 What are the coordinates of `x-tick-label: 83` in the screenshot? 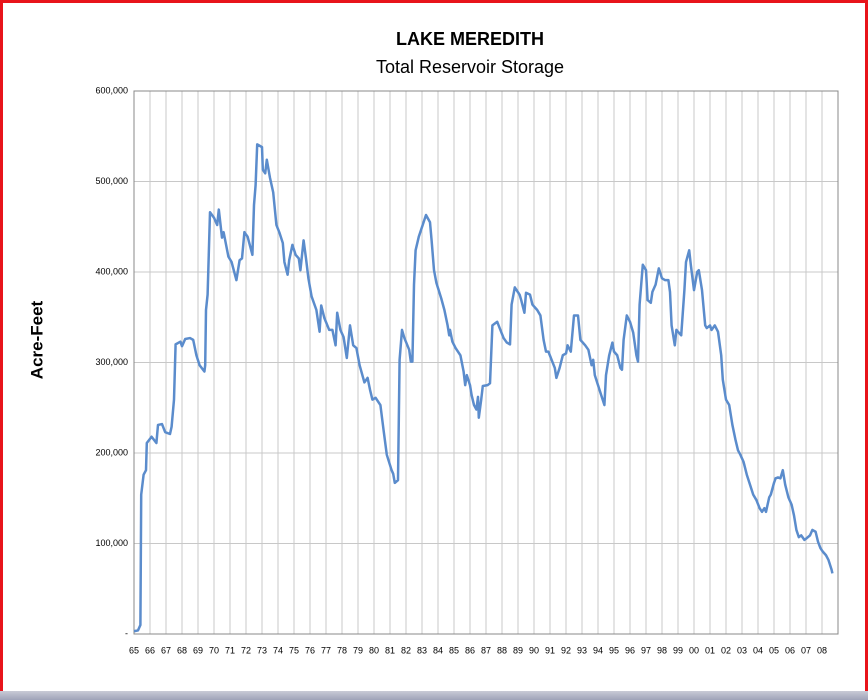 It's located at (422, 650).